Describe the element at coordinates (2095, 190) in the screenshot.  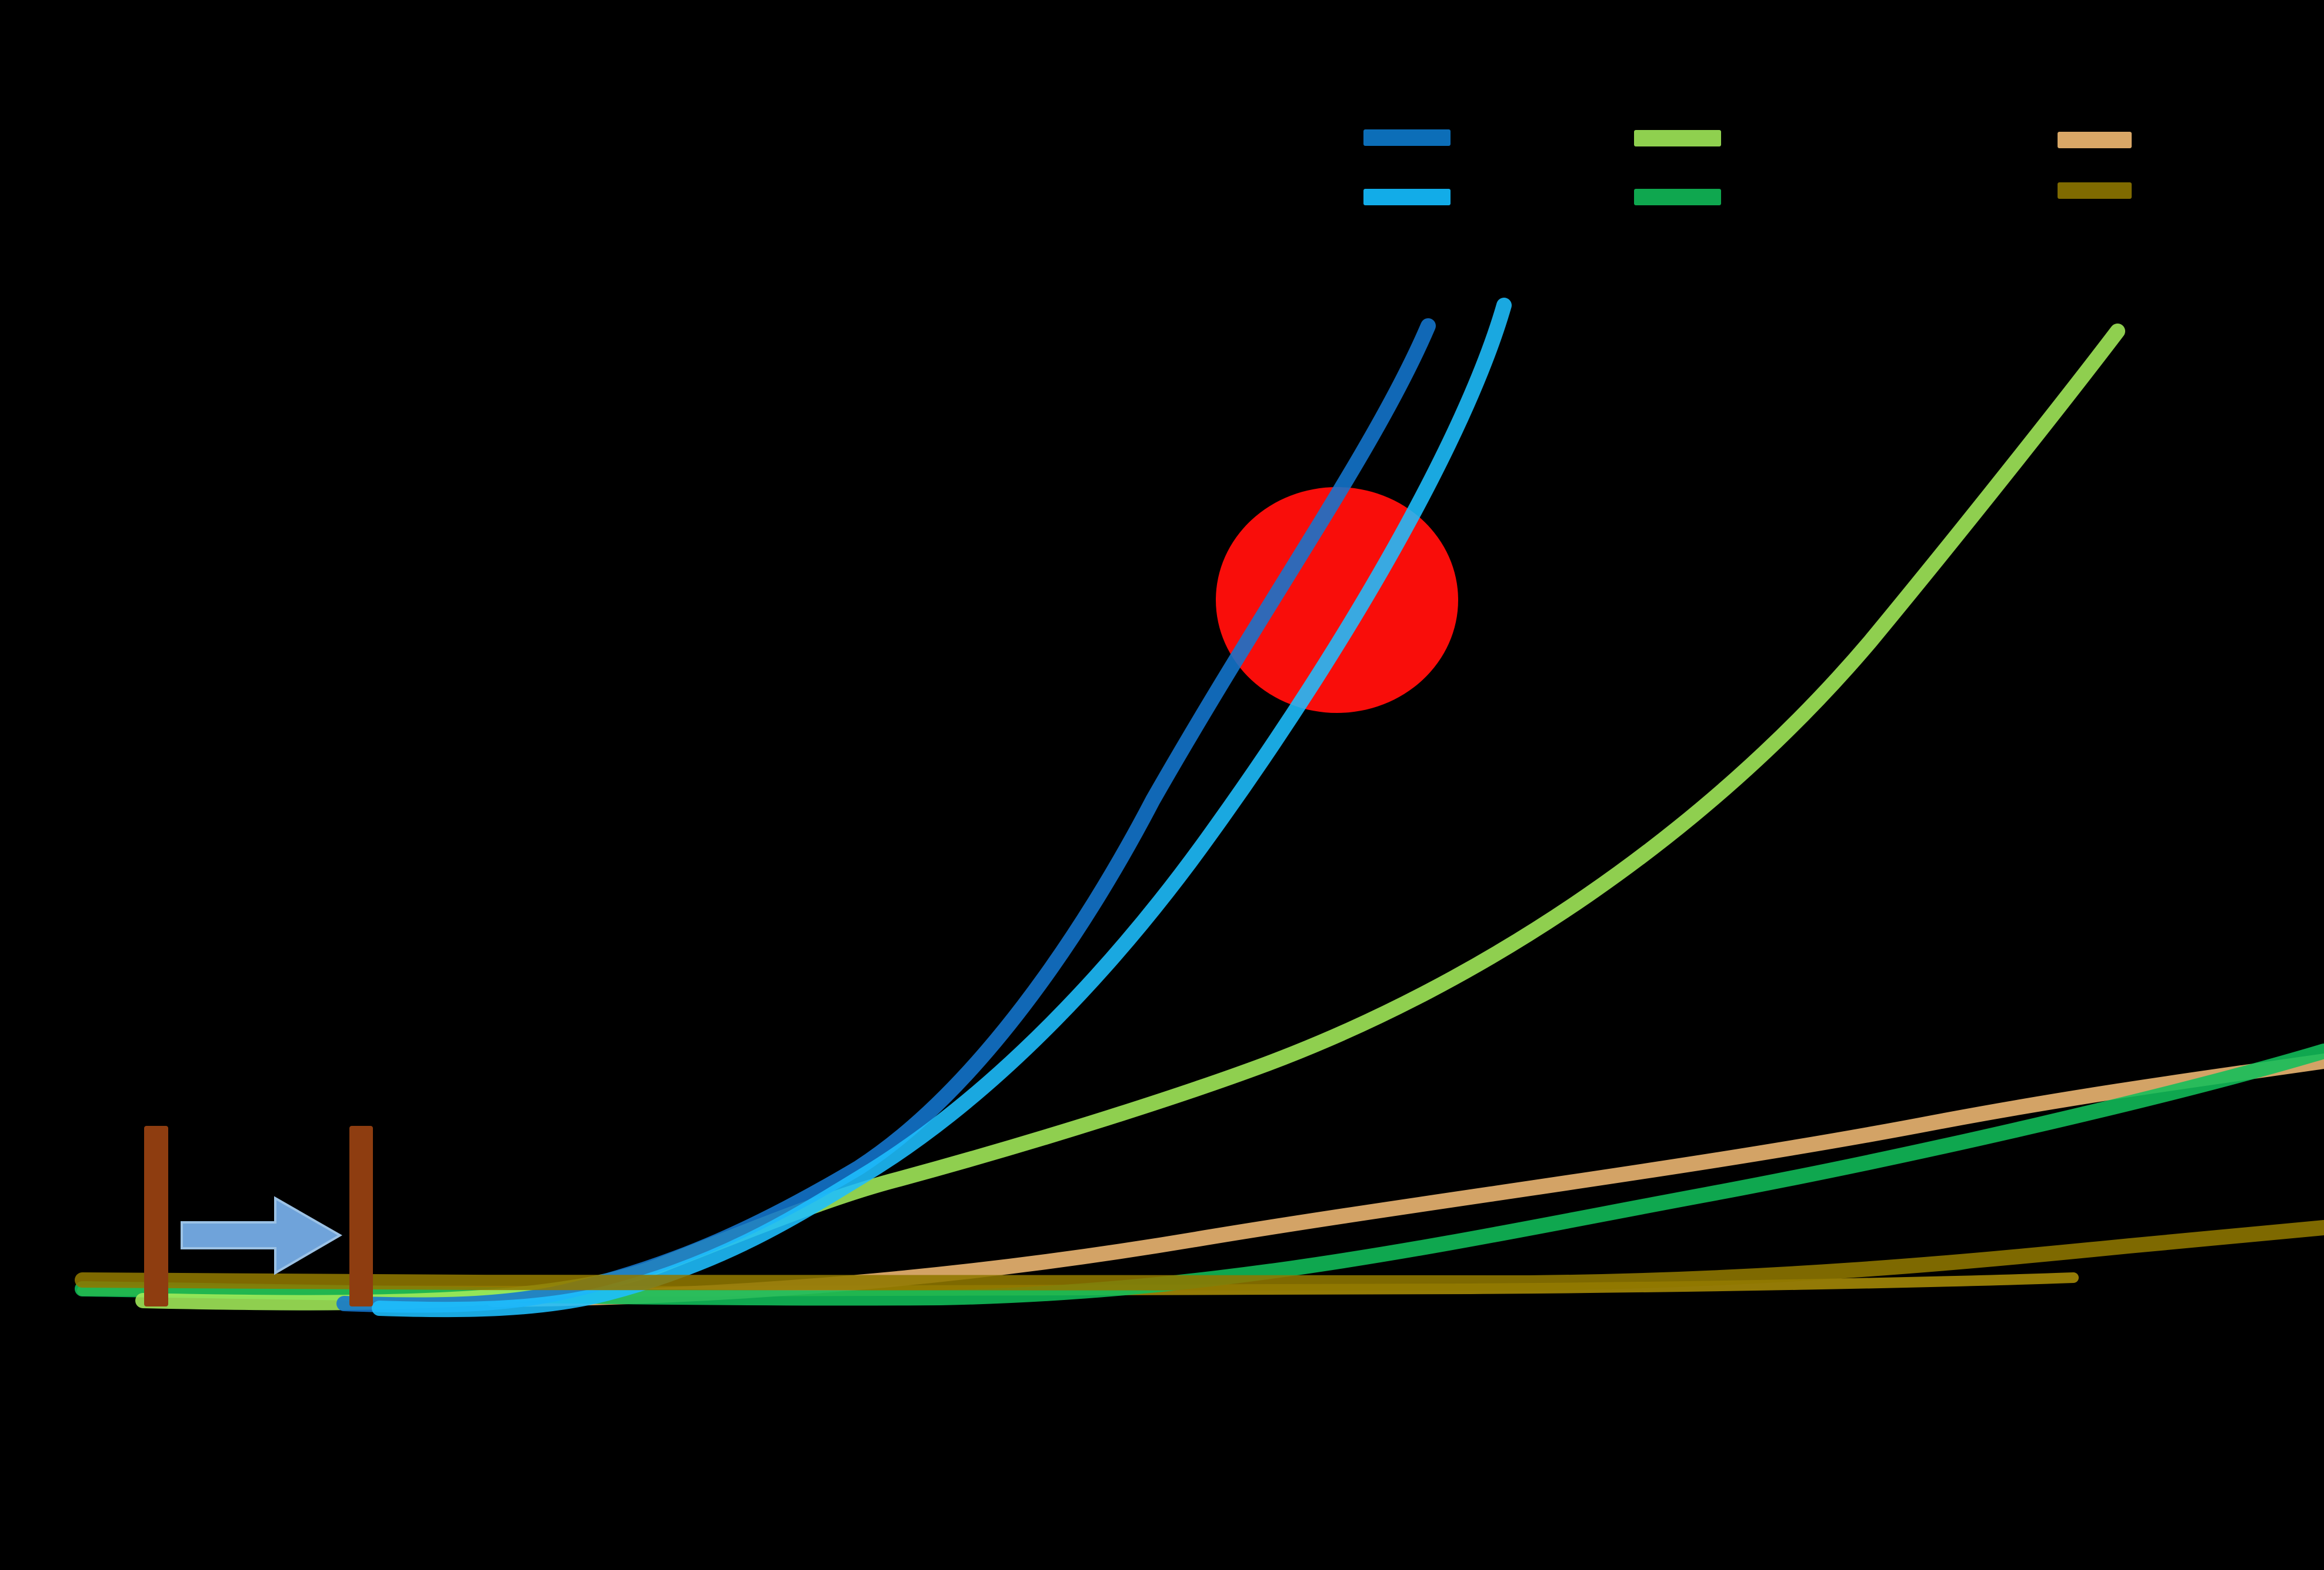
I see `legend-swatch-olive` at that location.